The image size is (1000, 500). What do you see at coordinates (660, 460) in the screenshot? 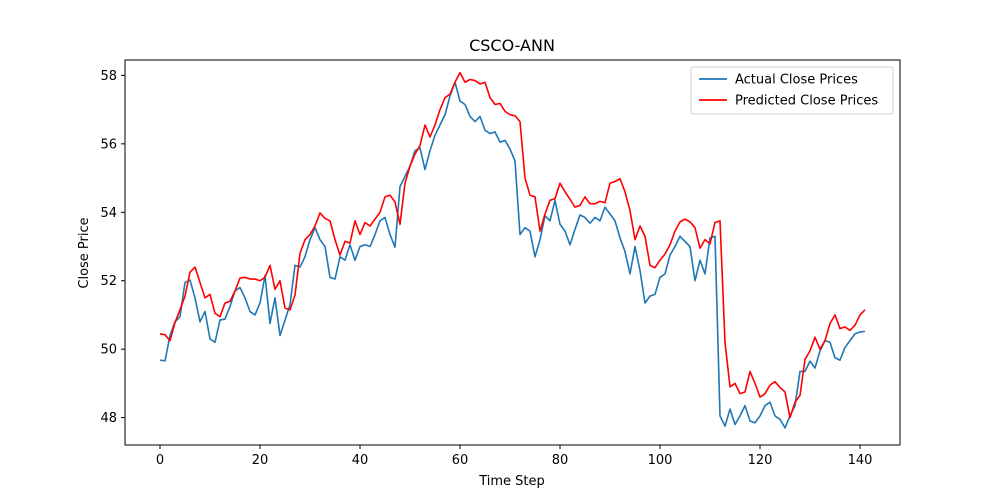
I see `x-tick-label: 100` at bounding box center [660, 460].